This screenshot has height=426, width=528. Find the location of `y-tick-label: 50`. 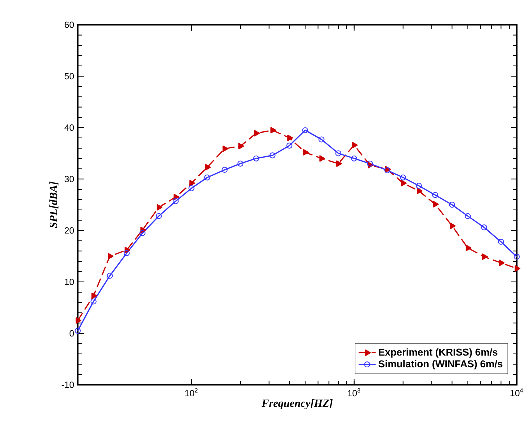

y-tick-label: 50 is located at coordinates (69, 76).